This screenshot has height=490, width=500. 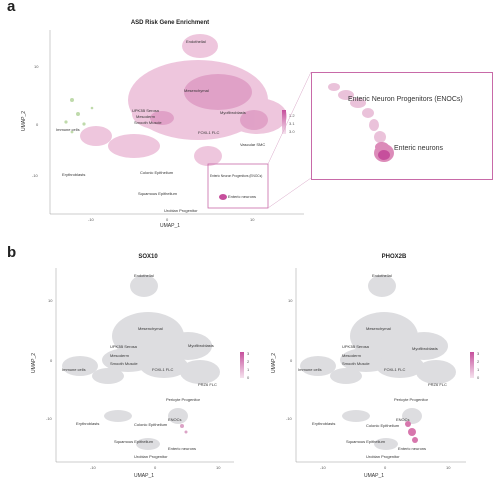 I want to click on panel-a-letter: a, so click(x=11, y=7).